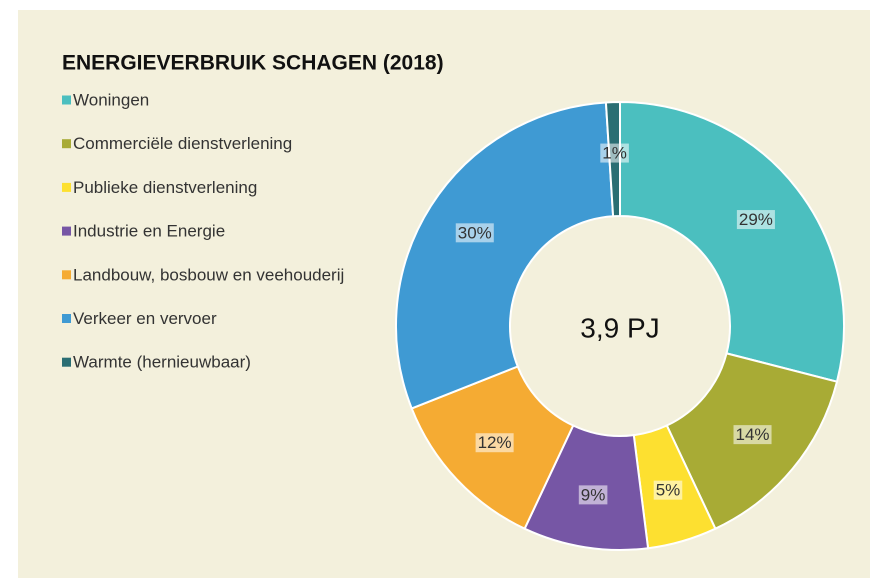 Image resolution: width=886 pixels, height=581 pixels. Describe the element at coordinates (253, 63) in the screenshot. I see `chart-title: ENERGIEVERBRUIK SCHAGEN (2018)` at that location.